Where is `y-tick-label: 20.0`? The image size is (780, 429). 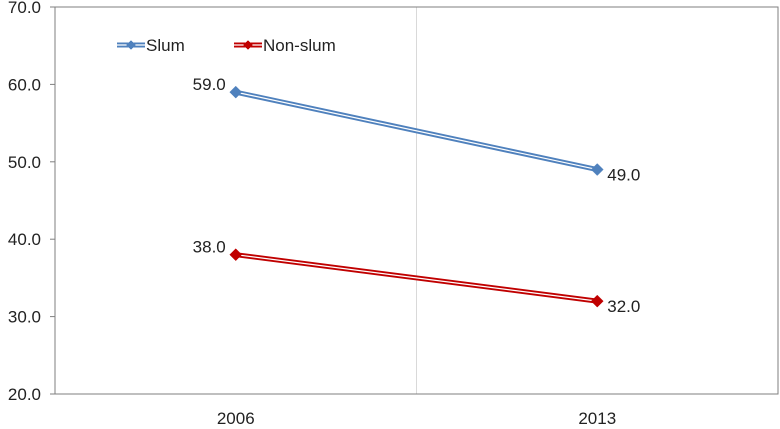
y-tick-label: 20.0 is located at coordinates (24, 394).